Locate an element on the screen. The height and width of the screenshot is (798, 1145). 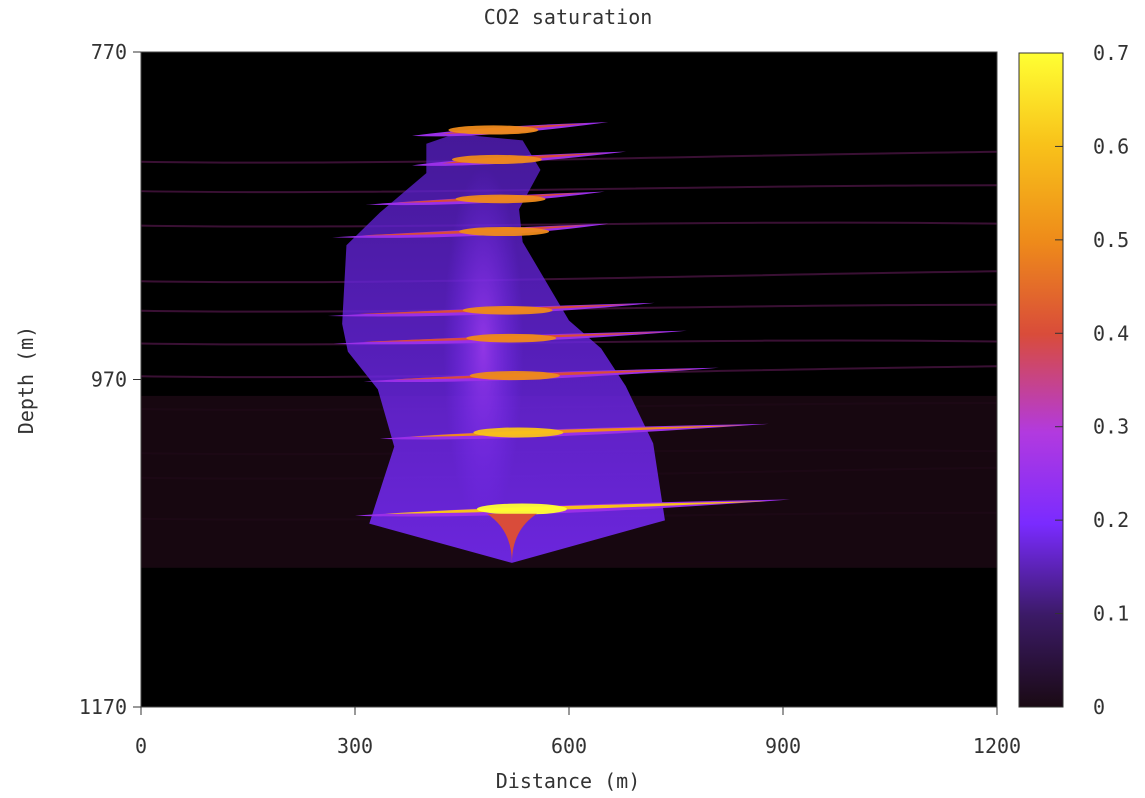
injection-bulb is located at coordinates (511, 538).